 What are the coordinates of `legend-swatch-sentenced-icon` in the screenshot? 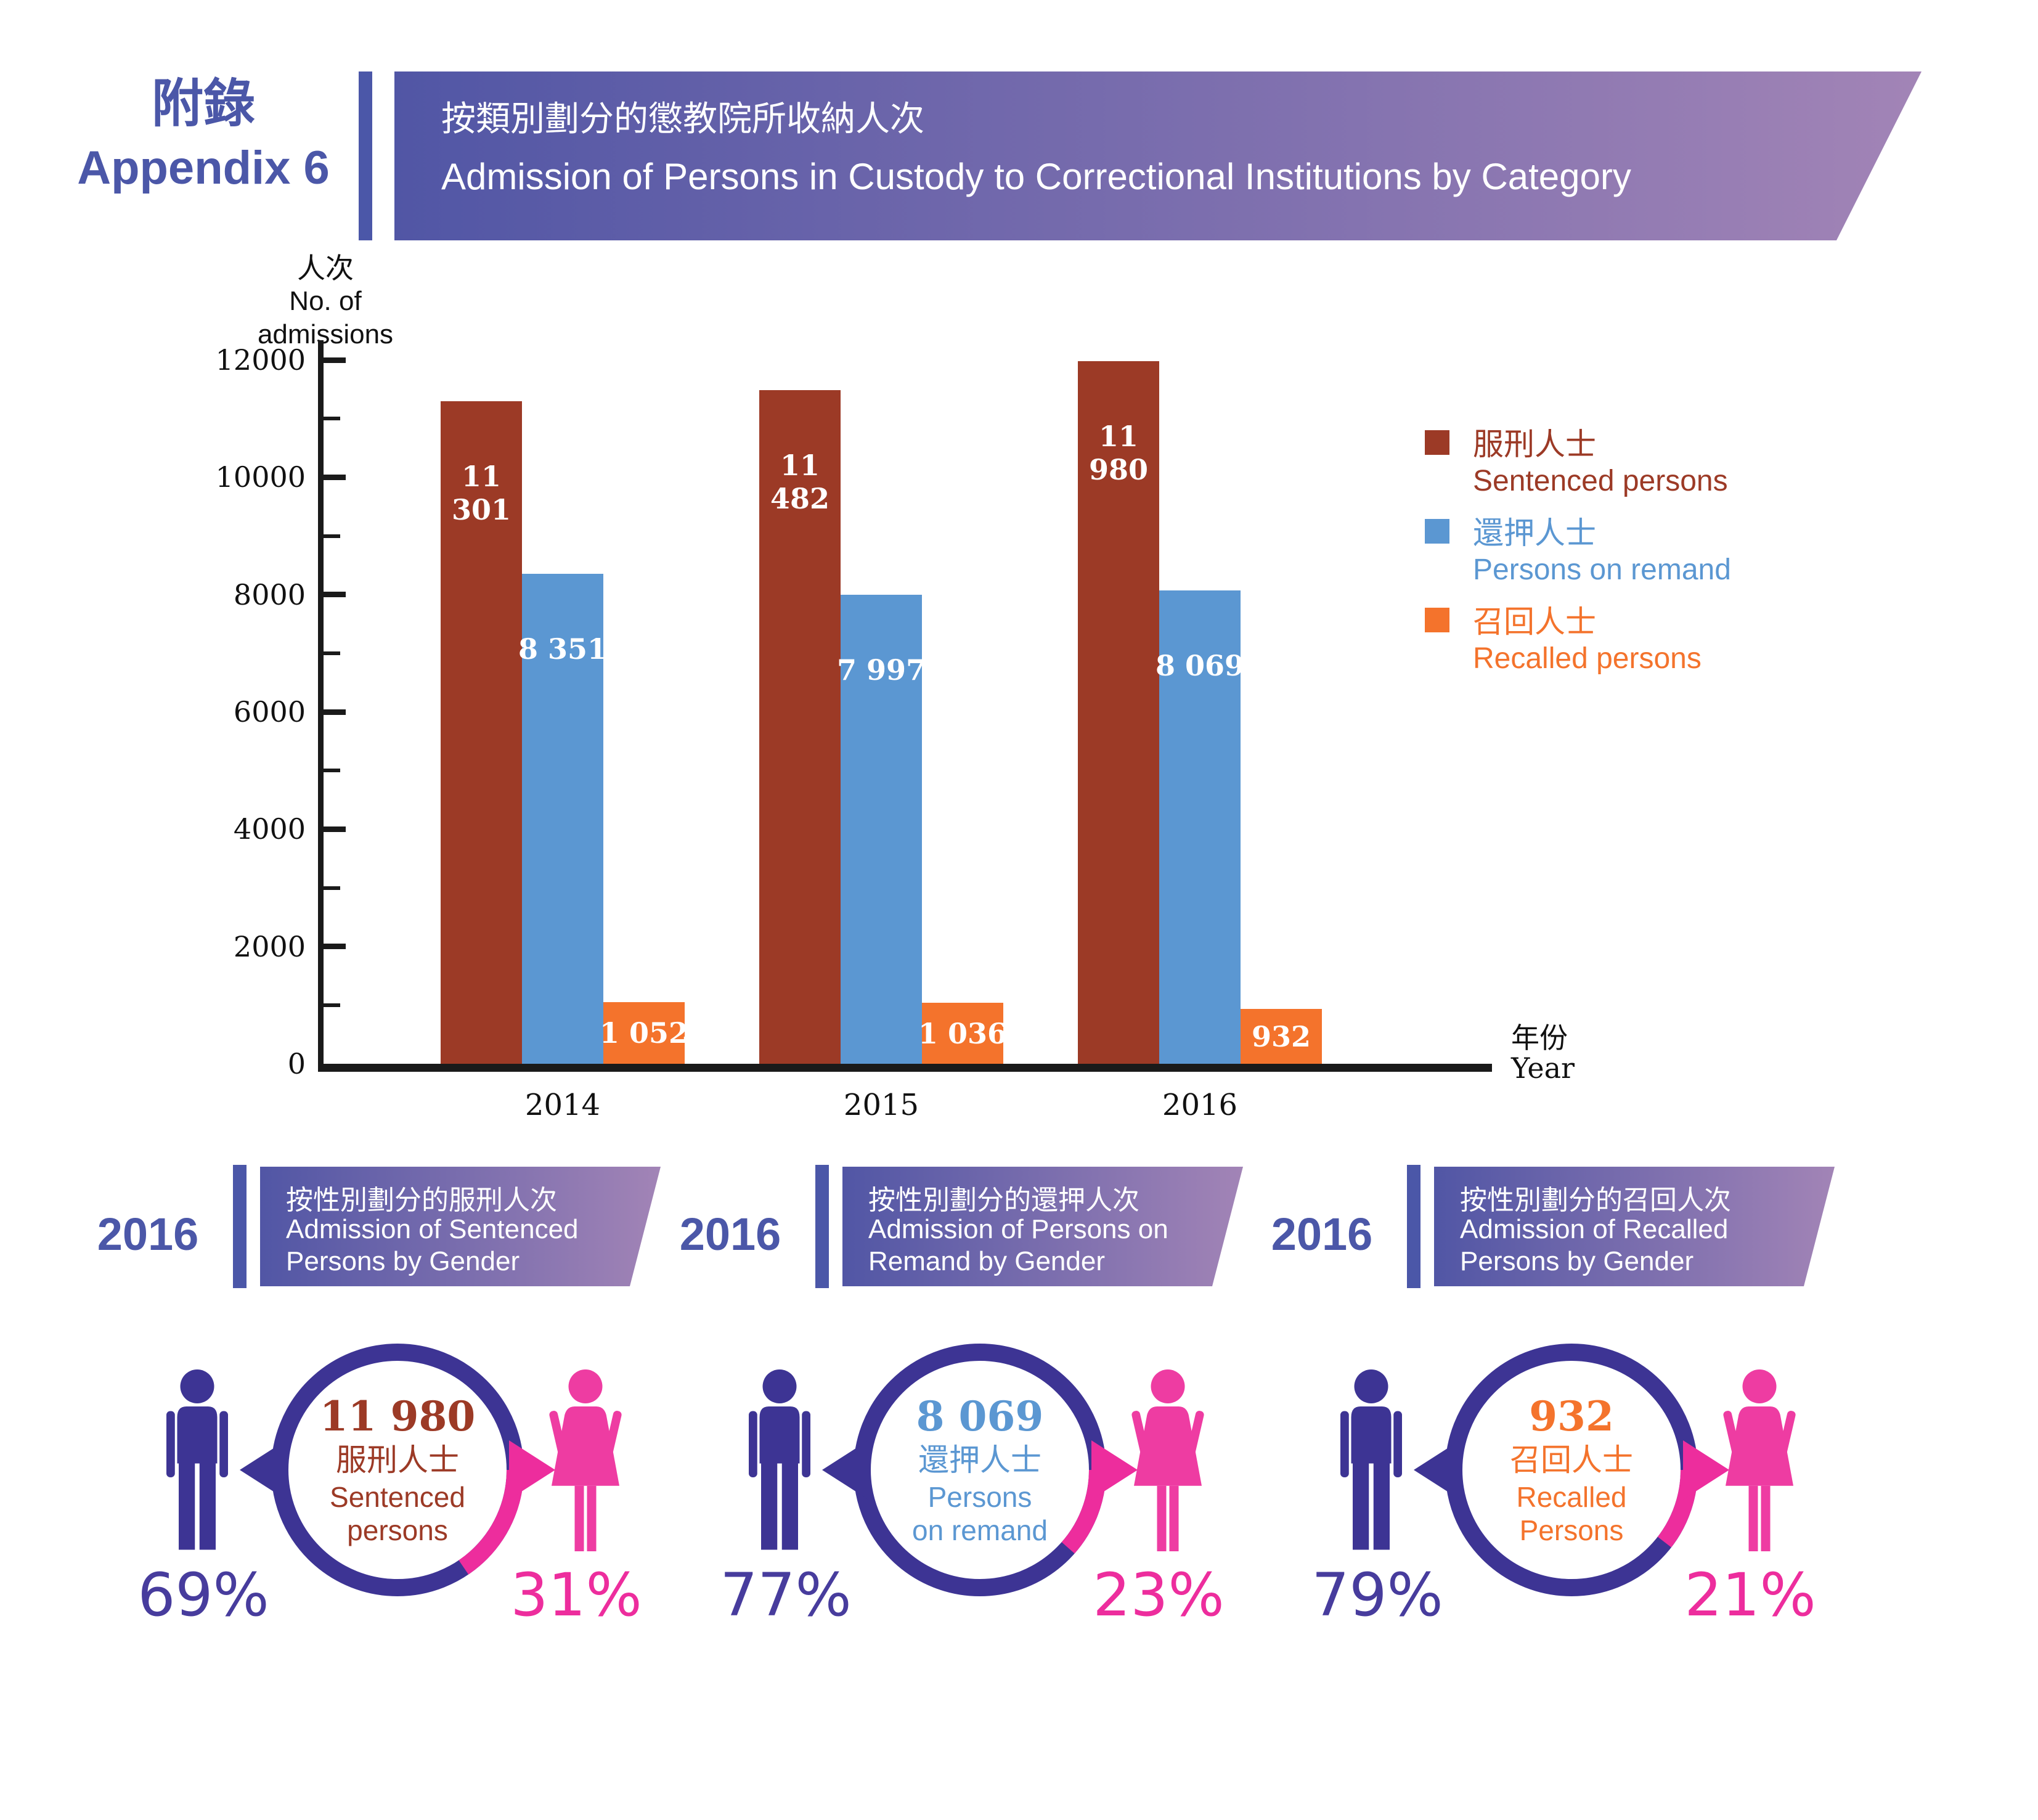 It's located at (1437, 442).